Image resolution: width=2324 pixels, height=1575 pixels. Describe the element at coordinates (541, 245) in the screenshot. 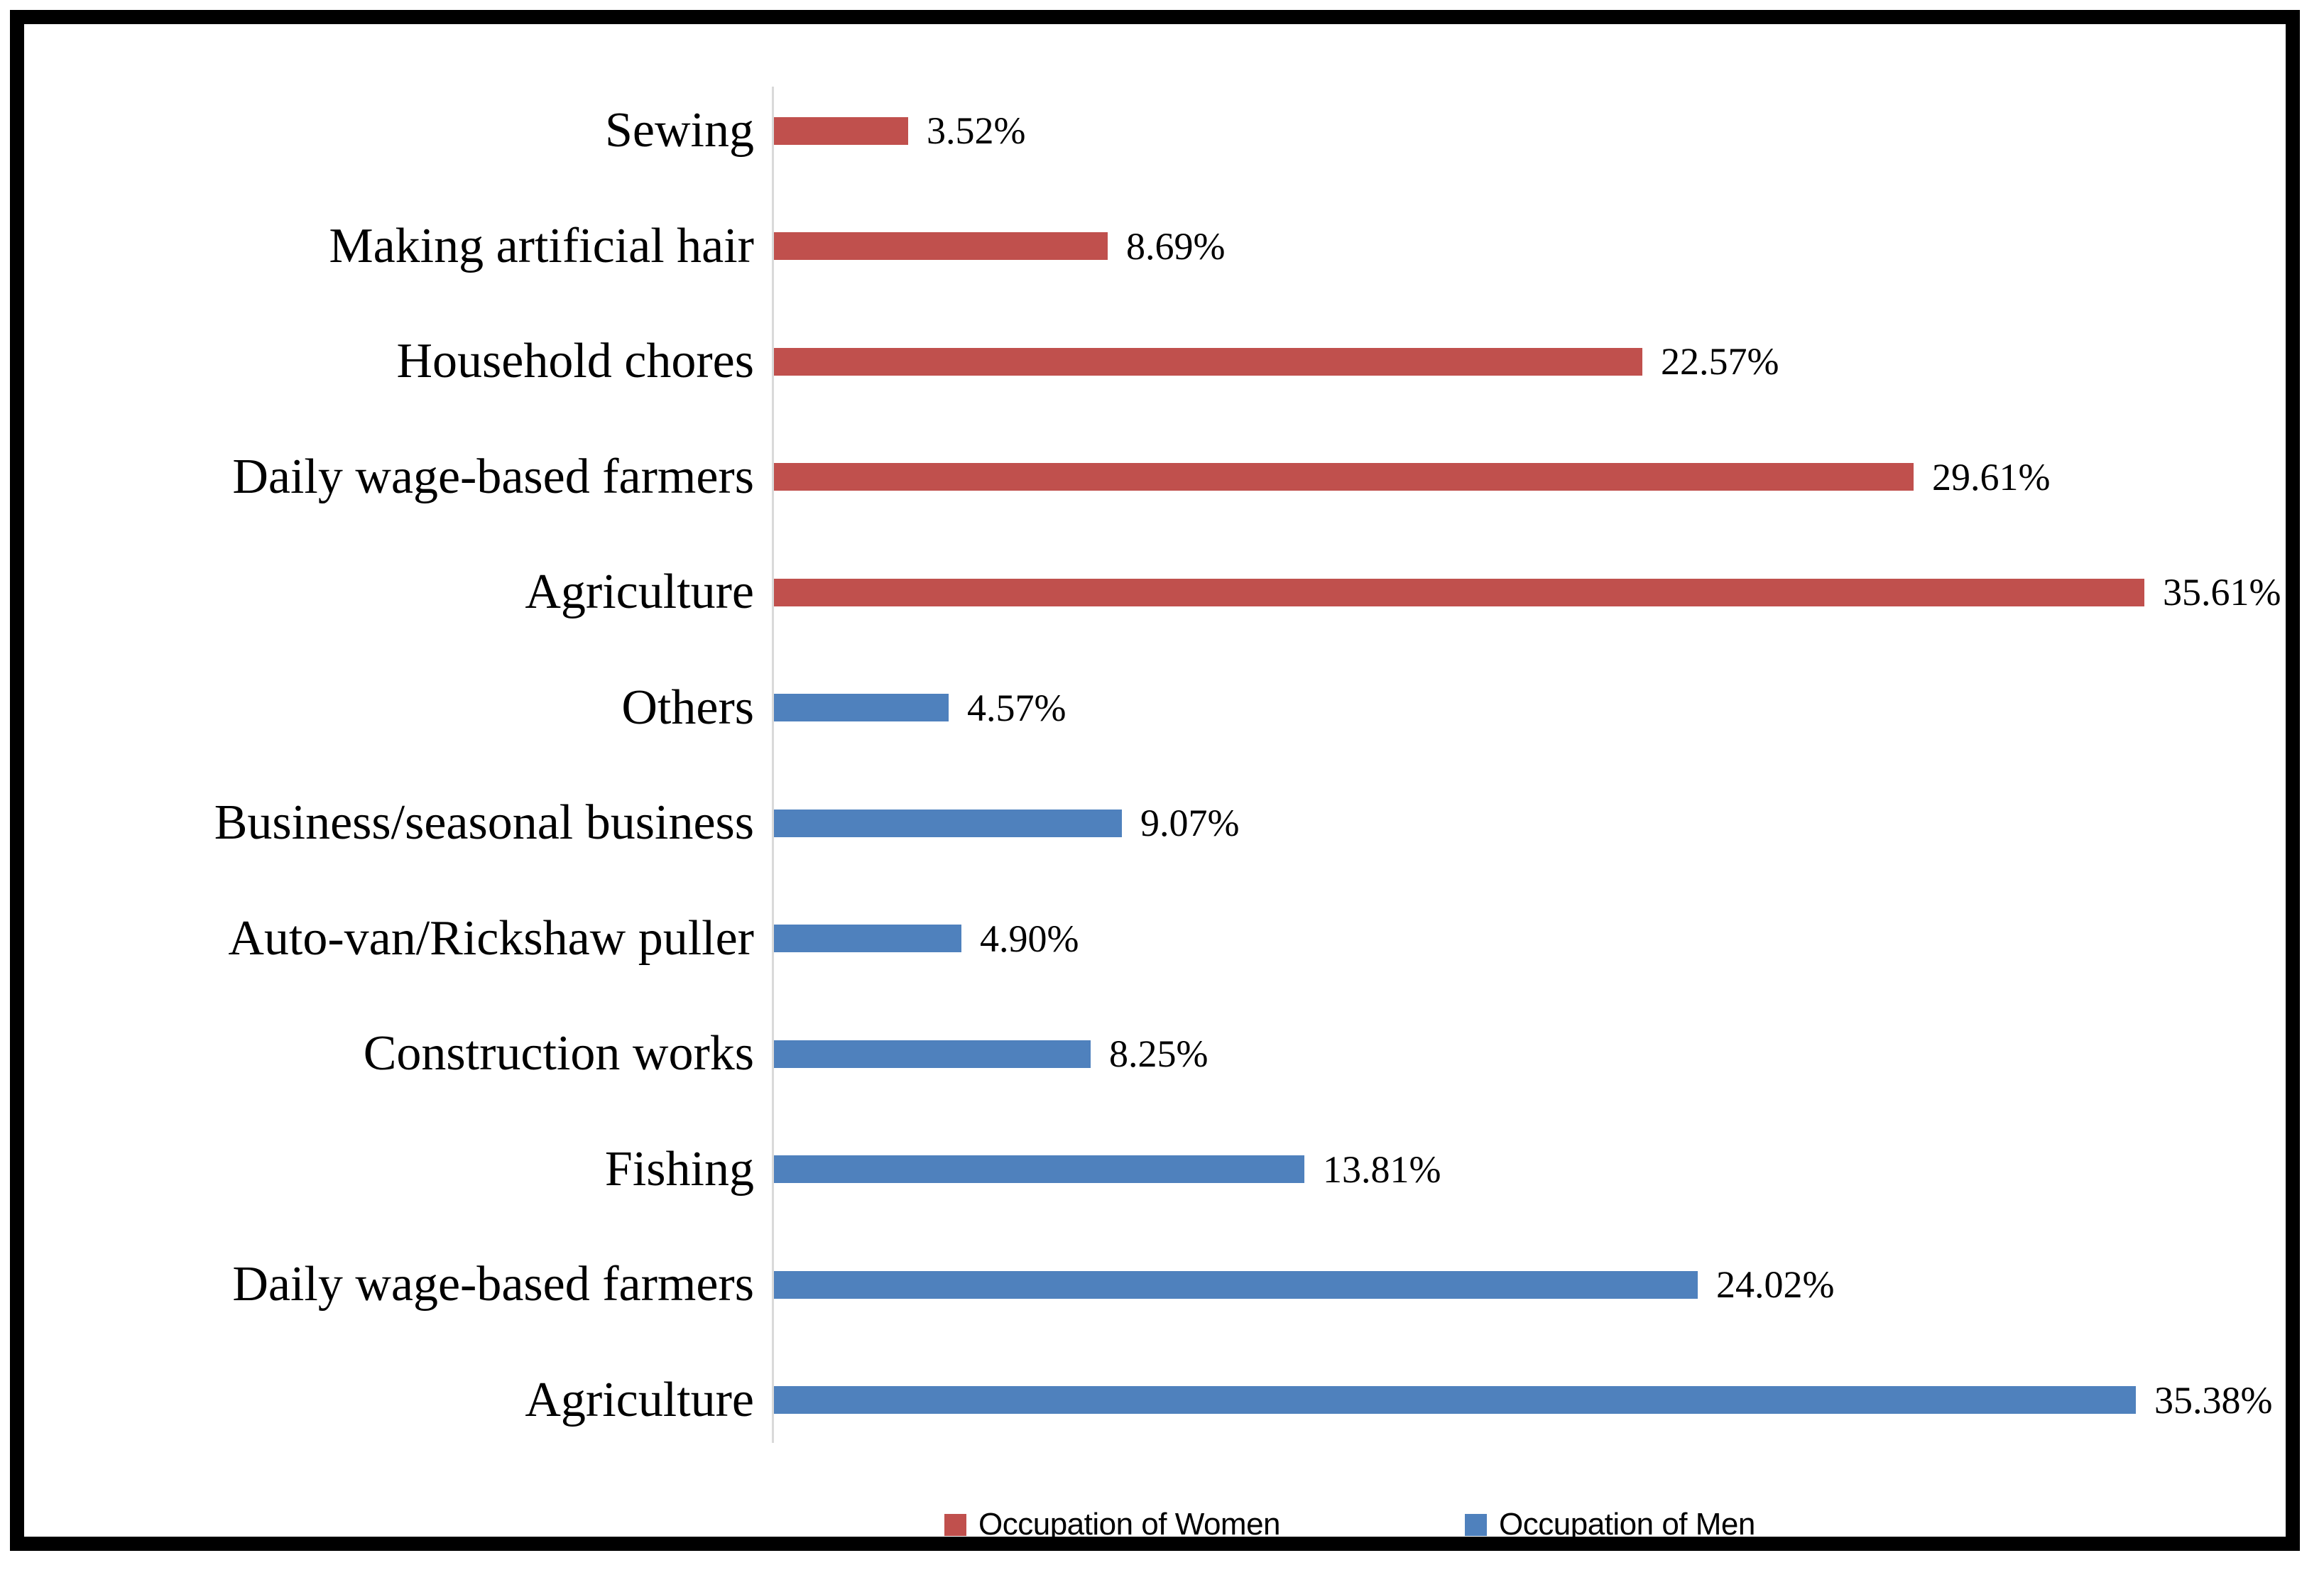

I see `category-label: Making artificial hair` at that location.